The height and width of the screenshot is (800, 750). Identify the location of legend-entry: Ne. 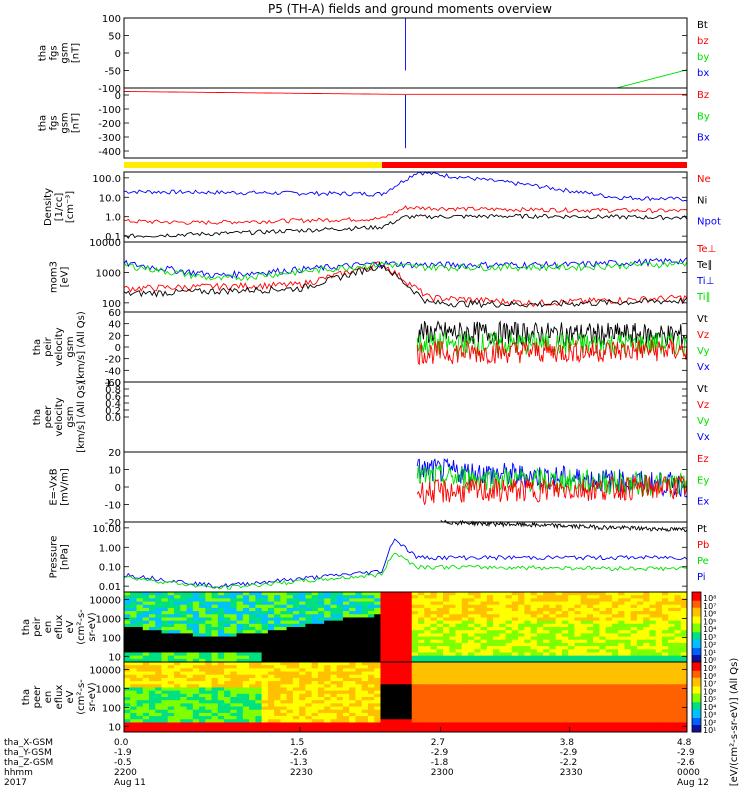
(704, 179).